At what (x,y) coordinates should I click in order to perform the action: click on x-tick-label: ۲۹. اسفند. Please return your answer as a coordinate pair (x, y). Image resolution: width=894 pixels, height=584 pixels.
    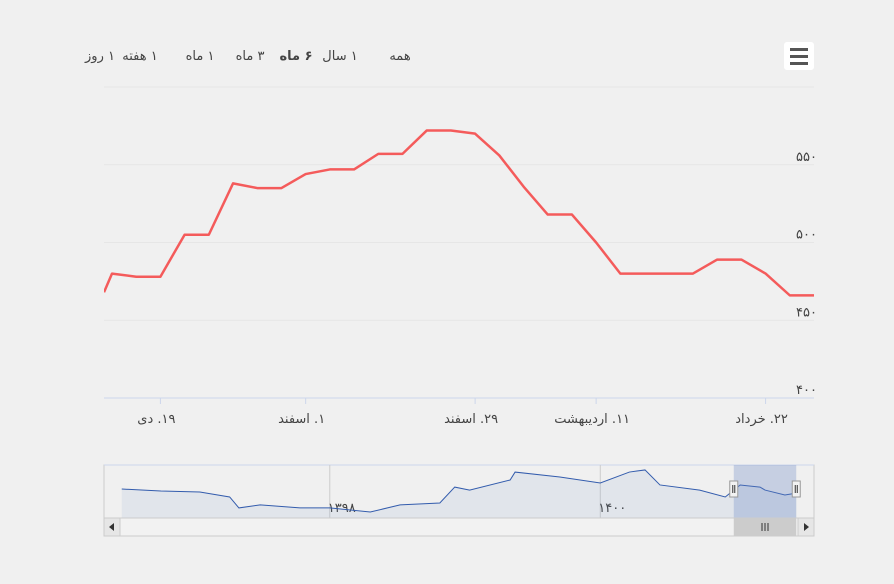
    Looking at the image, I should click on (471, 419).